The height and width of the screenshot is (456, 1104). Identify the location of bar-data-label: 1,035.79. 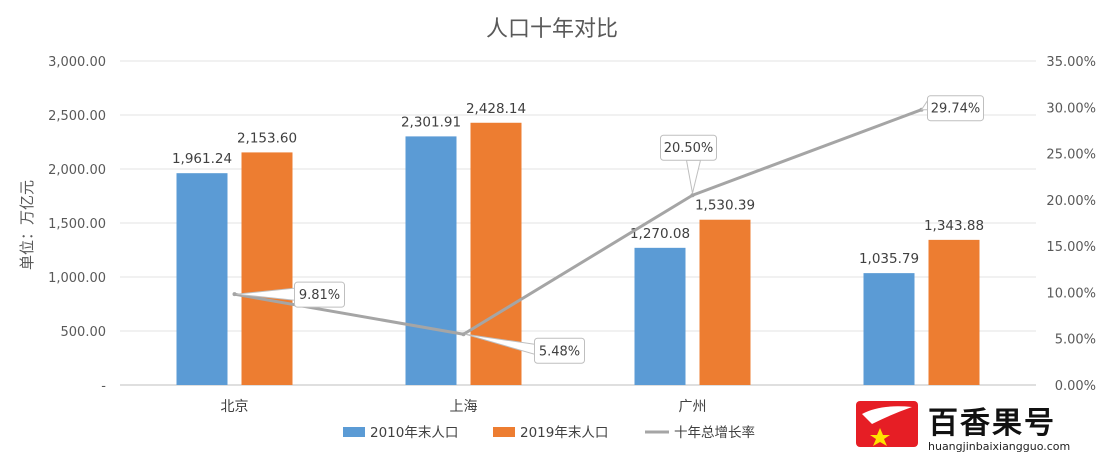
(889, 259).